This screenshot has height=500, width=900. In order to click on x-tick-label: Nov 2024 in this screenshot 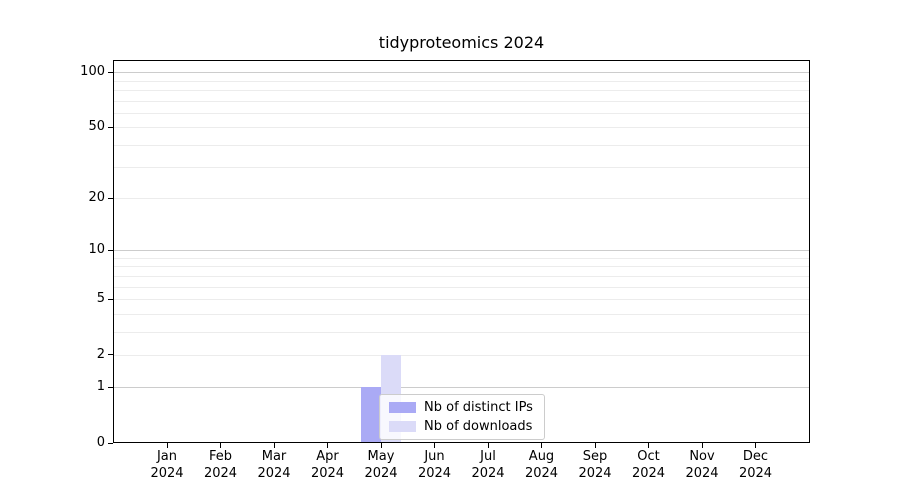, I will do `click(702, 465)`.